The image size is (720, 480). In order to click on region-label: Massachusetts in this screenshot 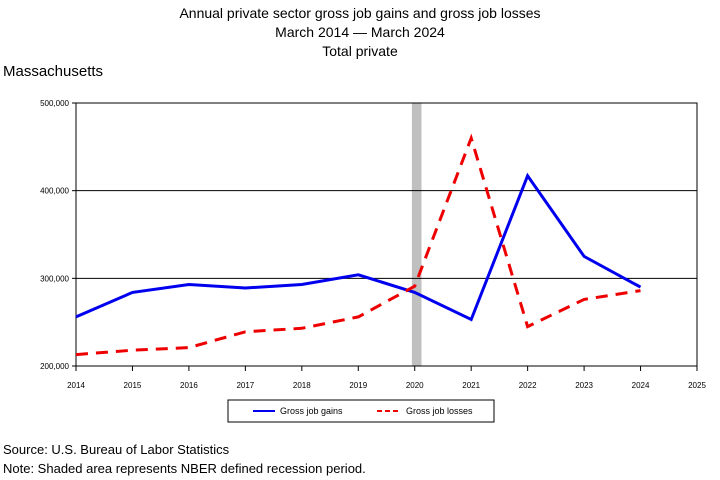, I will do `click(53, 71)`.